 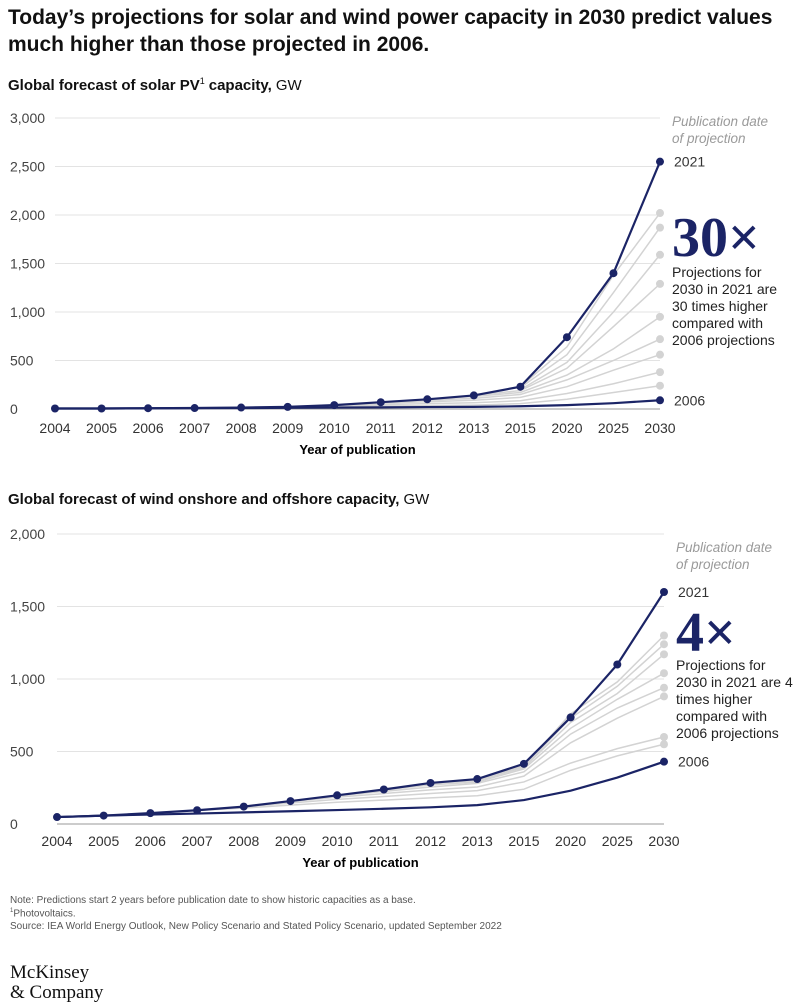 What do you see at coordinates (202, 81) in the screenshot?
I see `subtitle-ref: 1` at bounding box center [202, 81].